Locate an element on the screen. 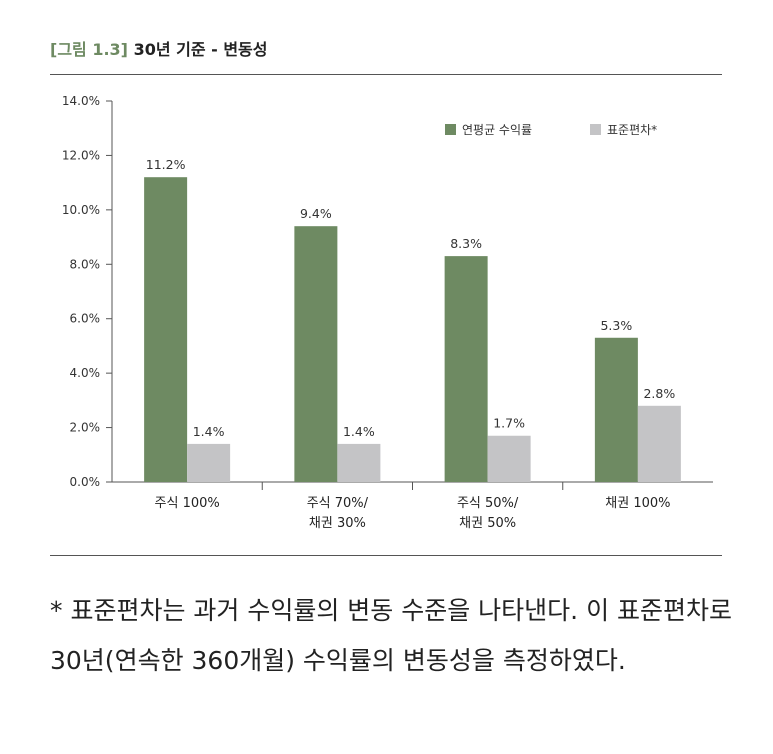  legend-swatch-std is located at coordinates (595, 129).